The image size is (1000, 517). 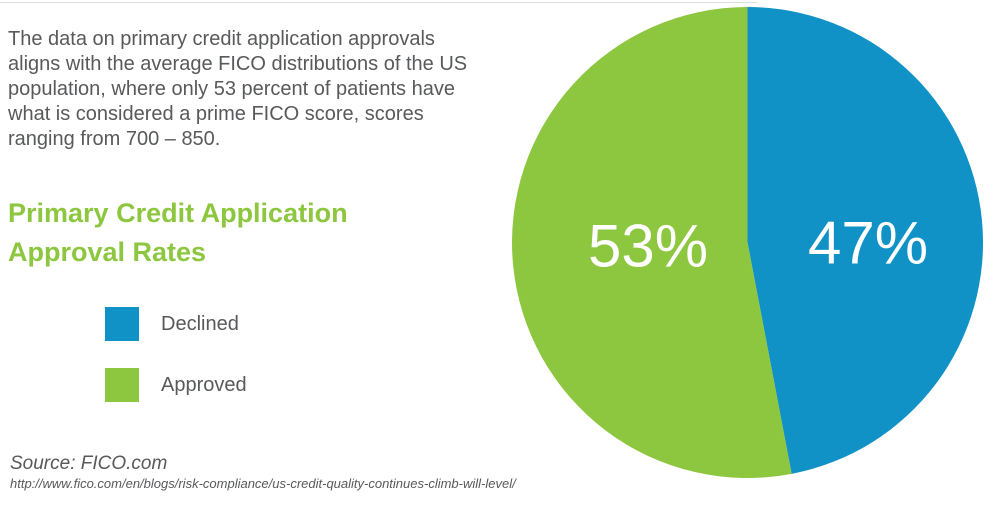 I want to click on legend-label-declined: Declined, so click(x=200, y=323).